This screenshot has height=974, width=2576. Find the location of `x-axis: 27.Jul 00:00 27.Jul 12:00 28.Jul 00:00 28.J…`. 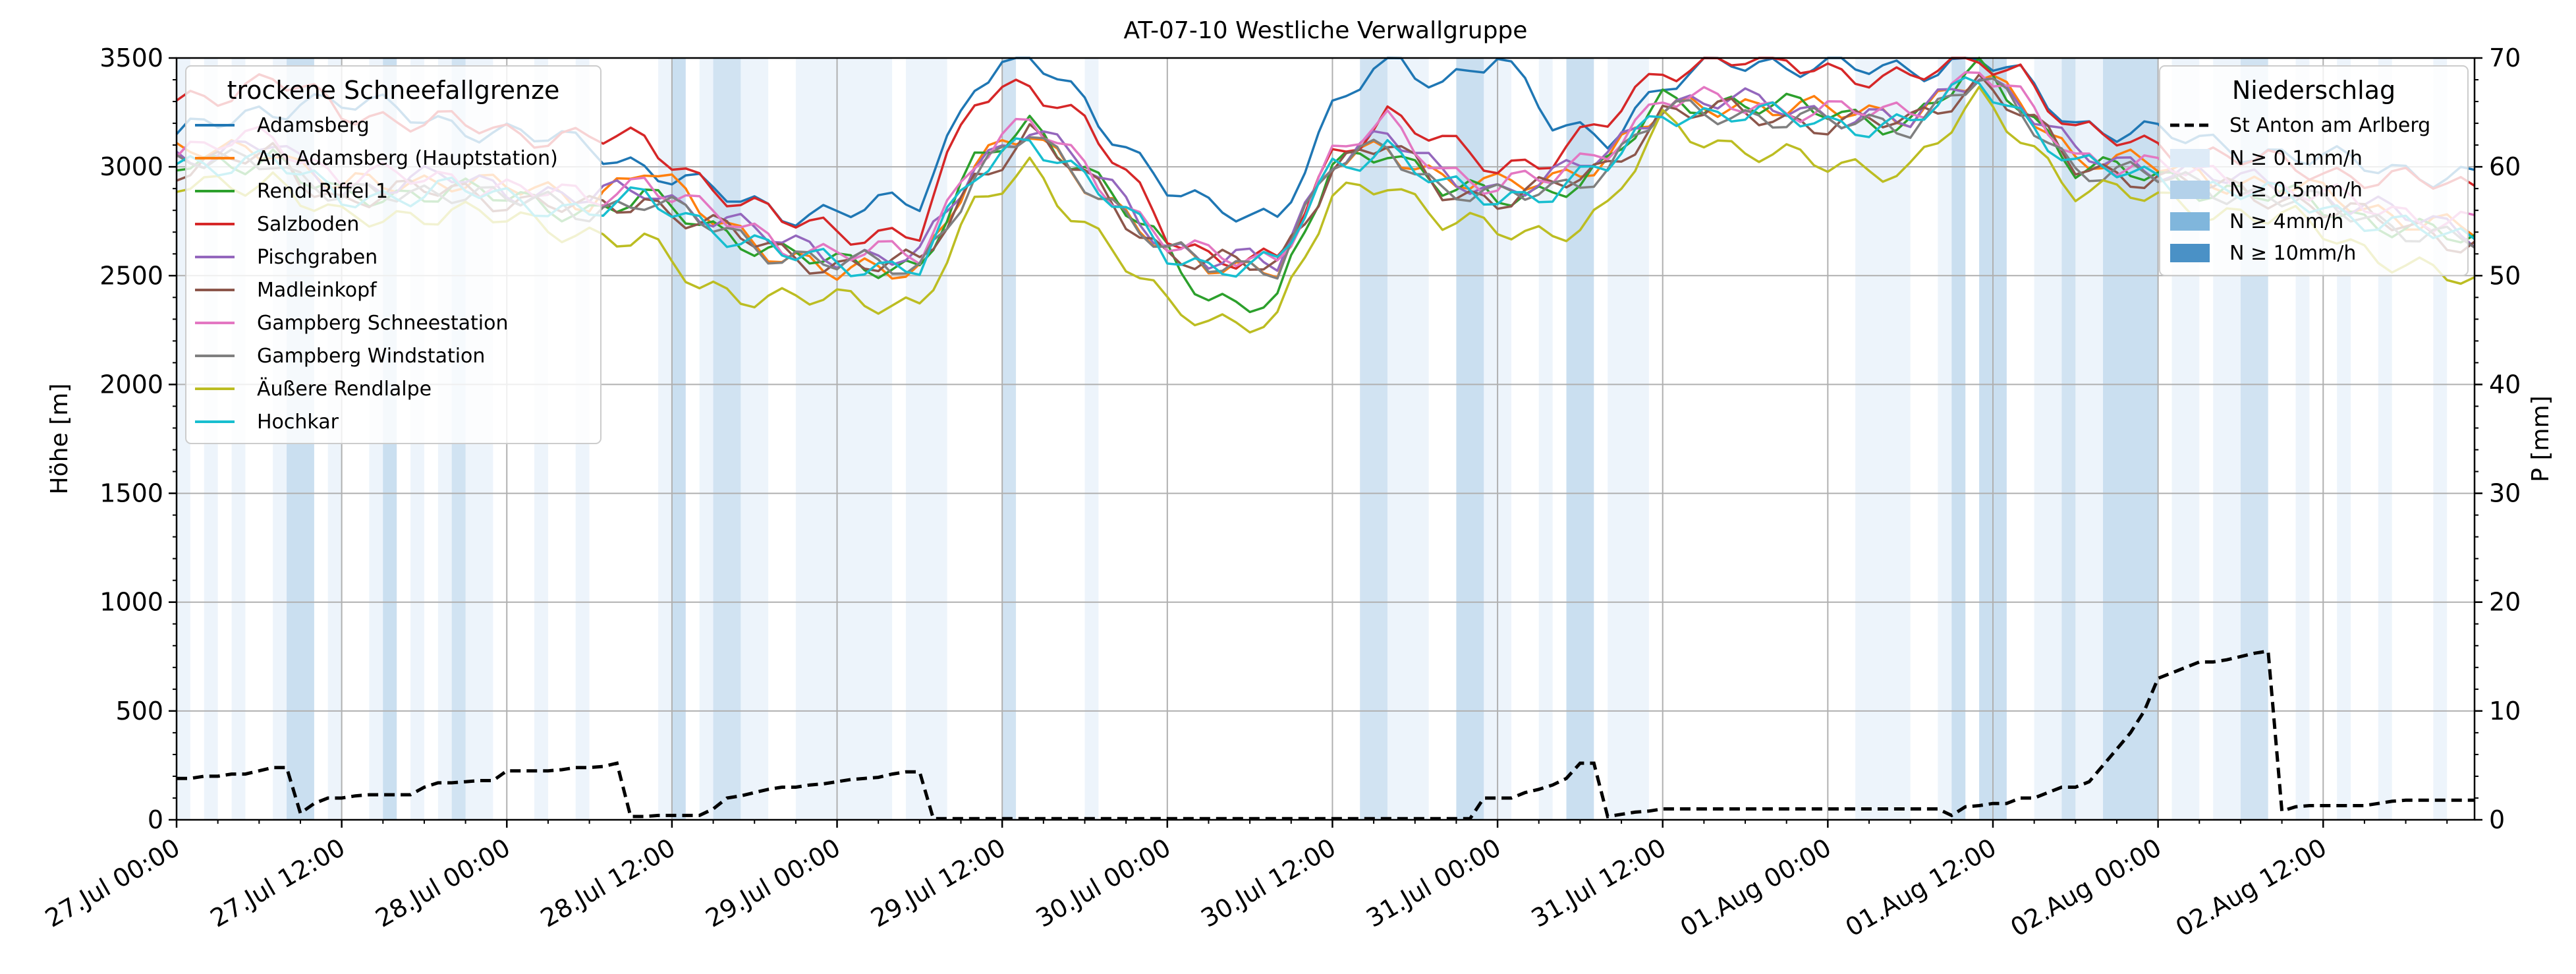

x-axis: 27.Jul 00:00 27.Jul 12:00 28.Jul 00:00 28.J… is located at coordinates (1244, 881).